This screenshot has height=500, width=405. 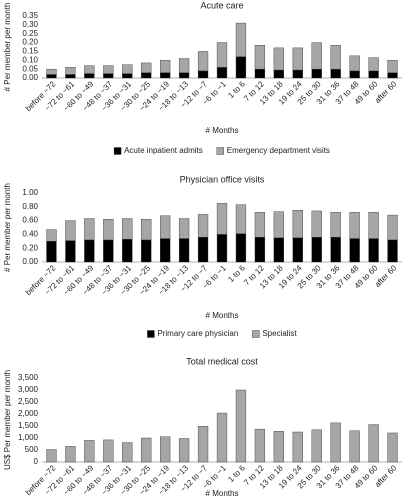 What do you see at coordinates (30, 15) in the screenshot?
I see `y-tick-label: 0.35` at bounding box center [30, 15].